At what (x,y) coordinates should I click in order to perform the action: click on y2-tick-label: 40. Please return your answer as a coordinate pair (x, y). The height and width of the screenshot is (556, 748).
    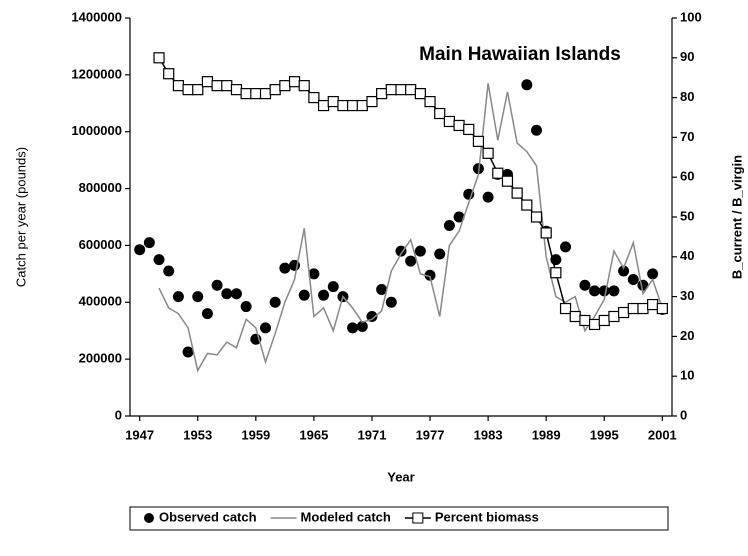
    Looking at the image, I should click on (687, 255).